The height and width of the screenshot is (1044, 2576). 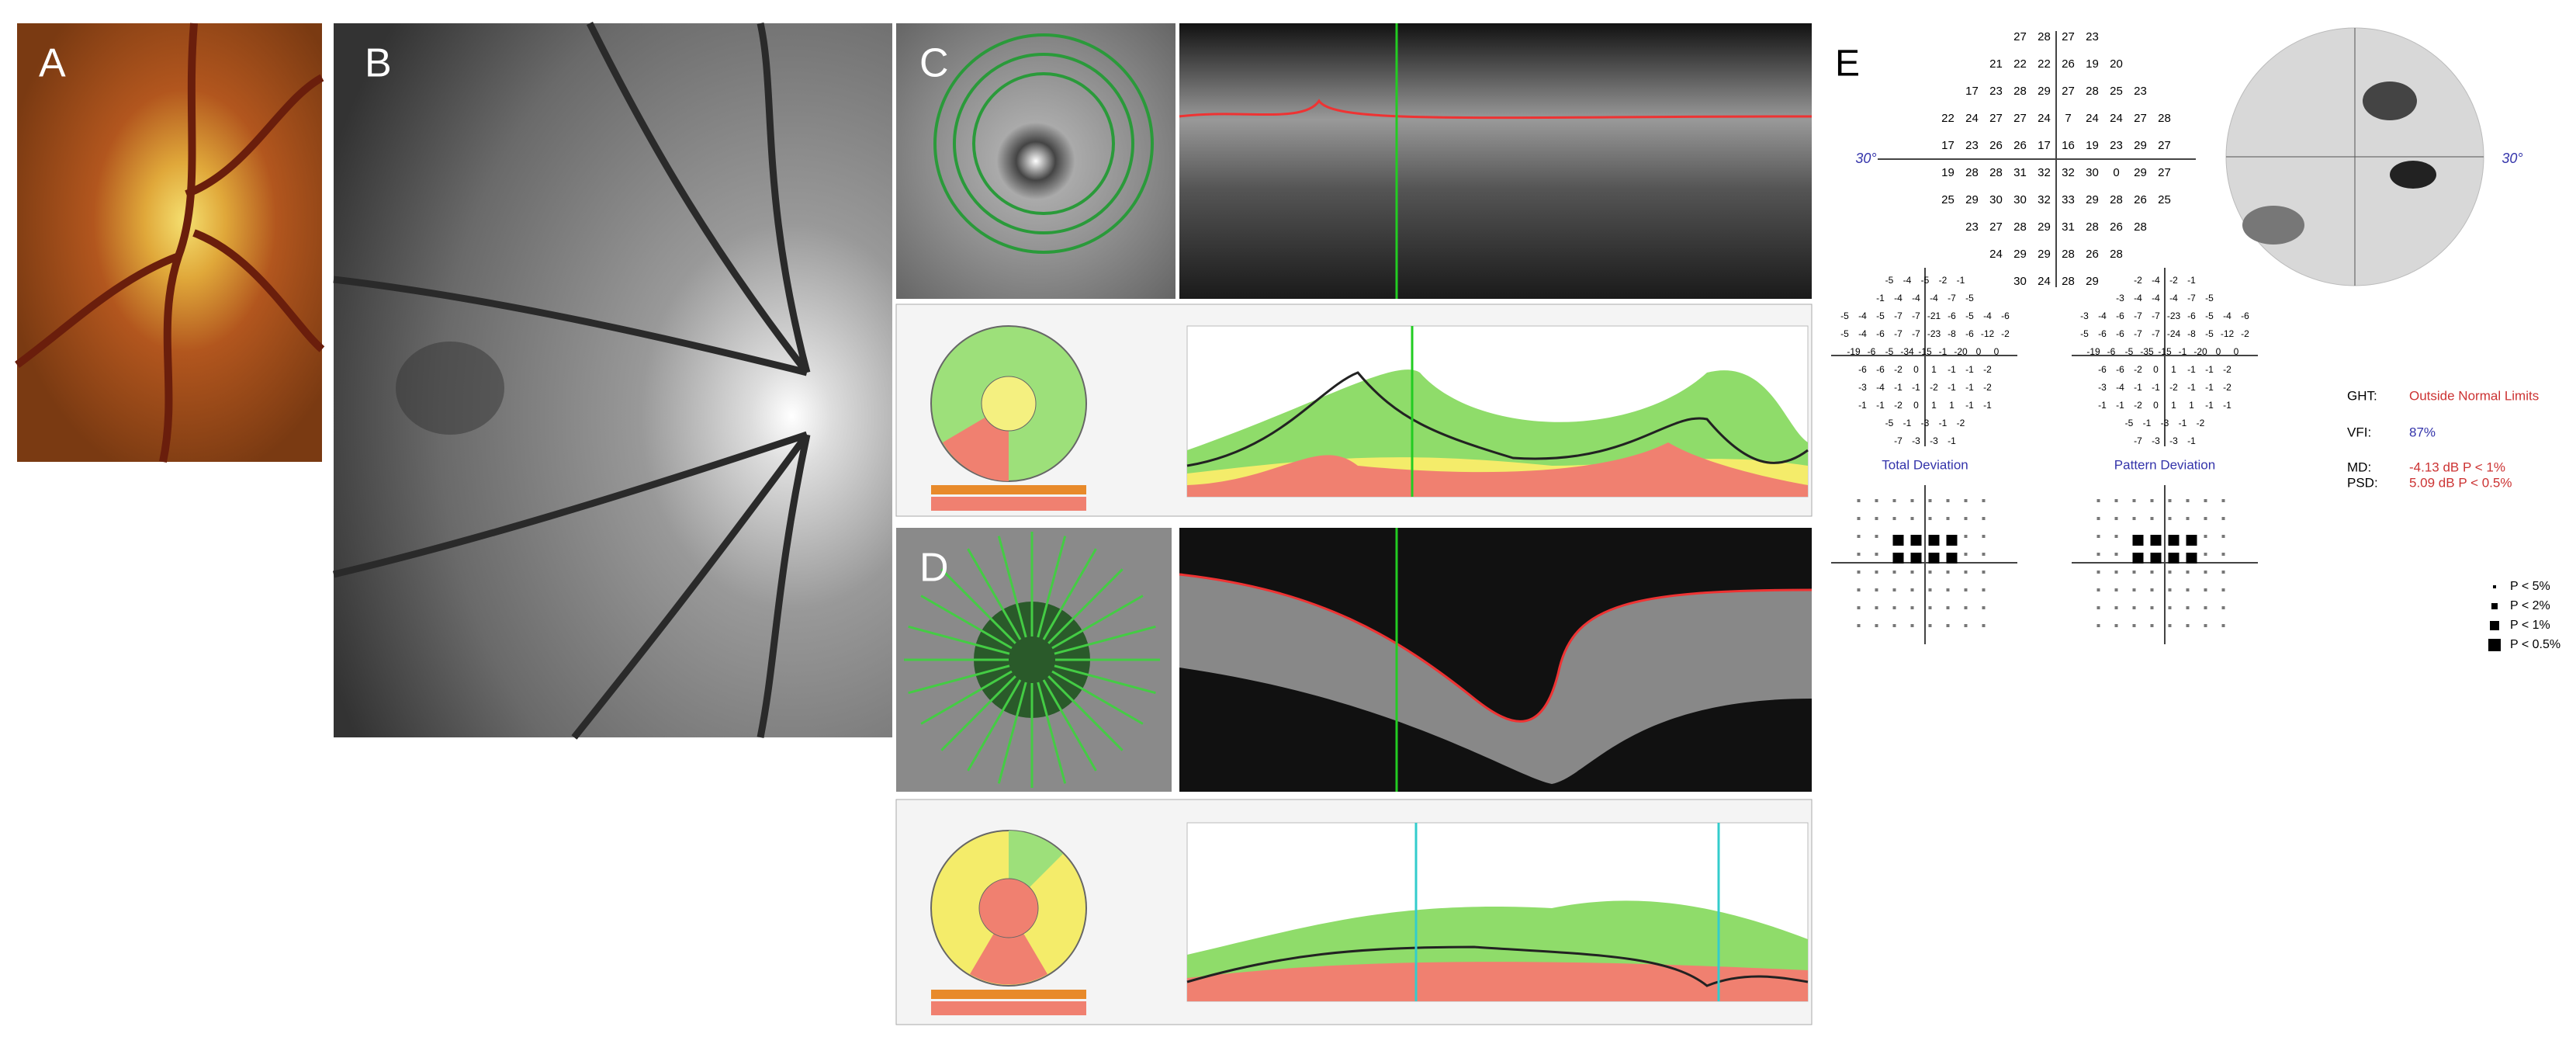 I want to click on field-value: 25, so click(x=2164, y=199).